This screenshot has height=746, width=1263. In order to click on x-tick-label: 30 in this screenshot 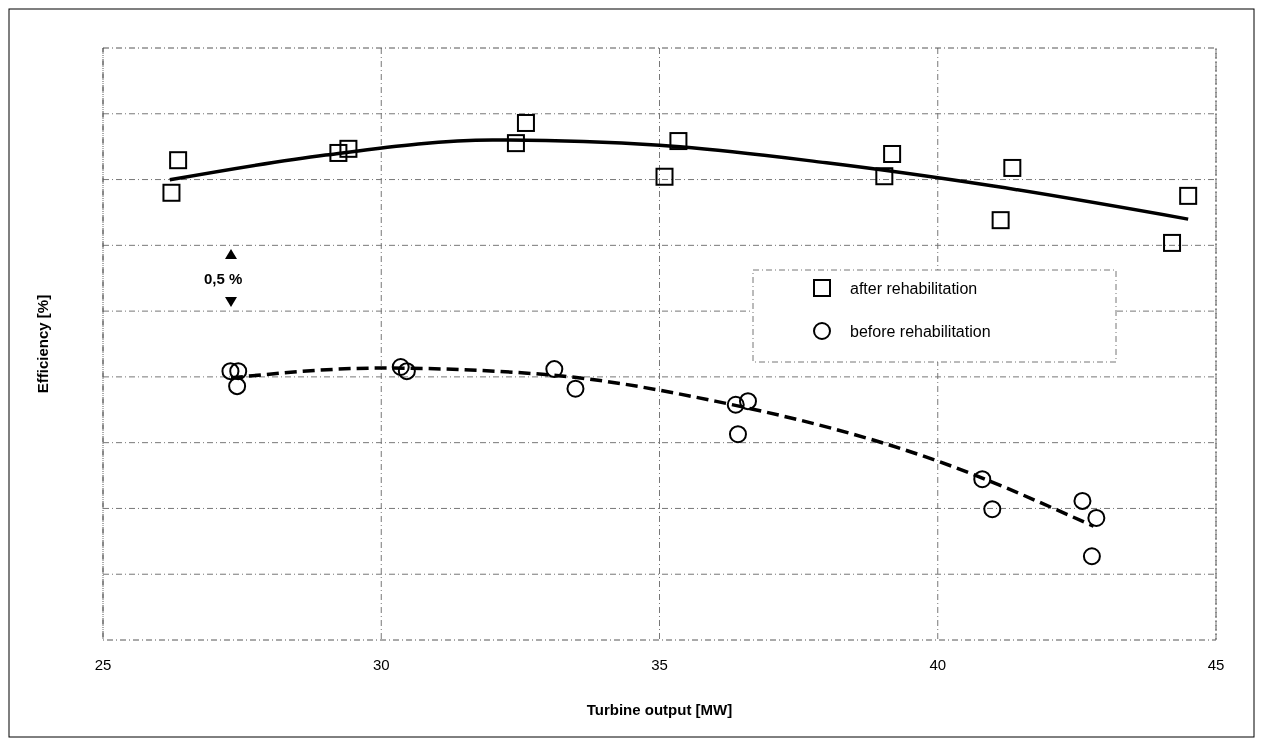, I will do `click(381, 664)`.